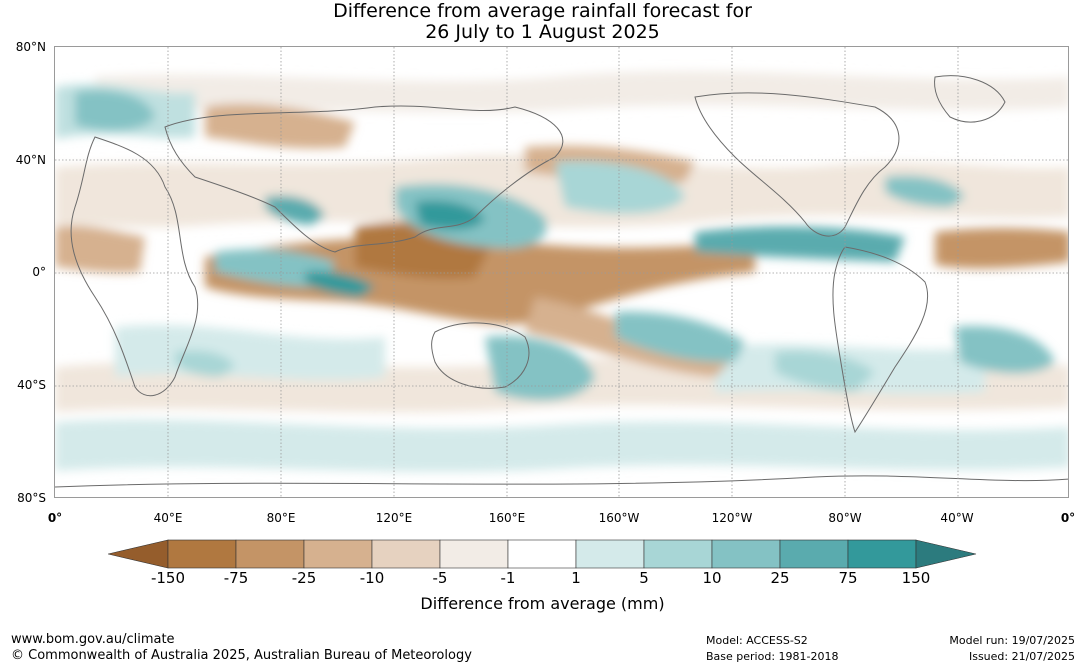 This screenshot has width=1085, height=667. Describe the element at coordinates (619, 518) in the screenshot. I see `lon-label-160w: 160°W` at that location.